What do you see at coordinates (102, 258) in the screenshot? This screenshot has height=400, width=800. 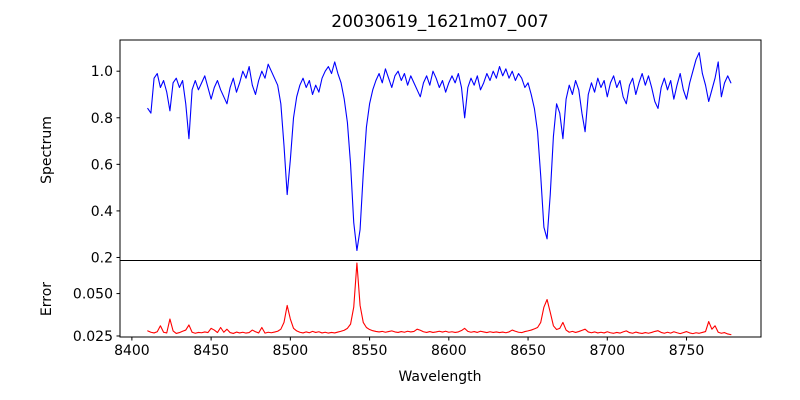 I see `yaxis-tick-label: 0.2` at bounding box center [102, 258].